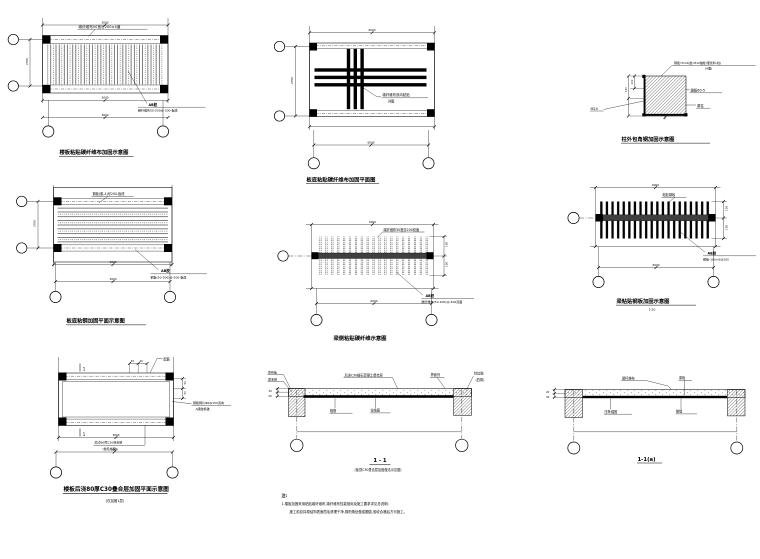 The image size is (760, 559). I want to click on leader-label: 详图, so click(391, 100).